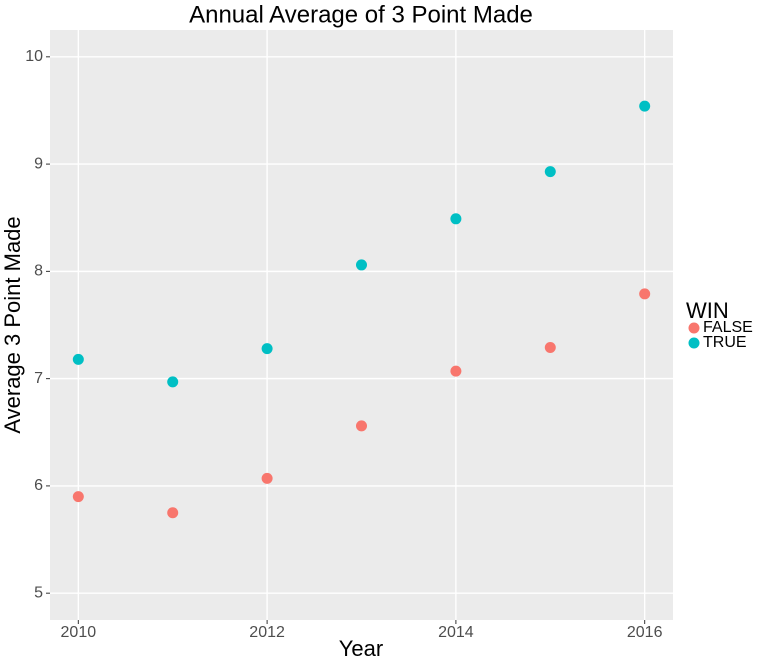 This screenshot has height=662, width=768. I want to click on y-axis-label: Average 3 Point Made, so click(12, 324).